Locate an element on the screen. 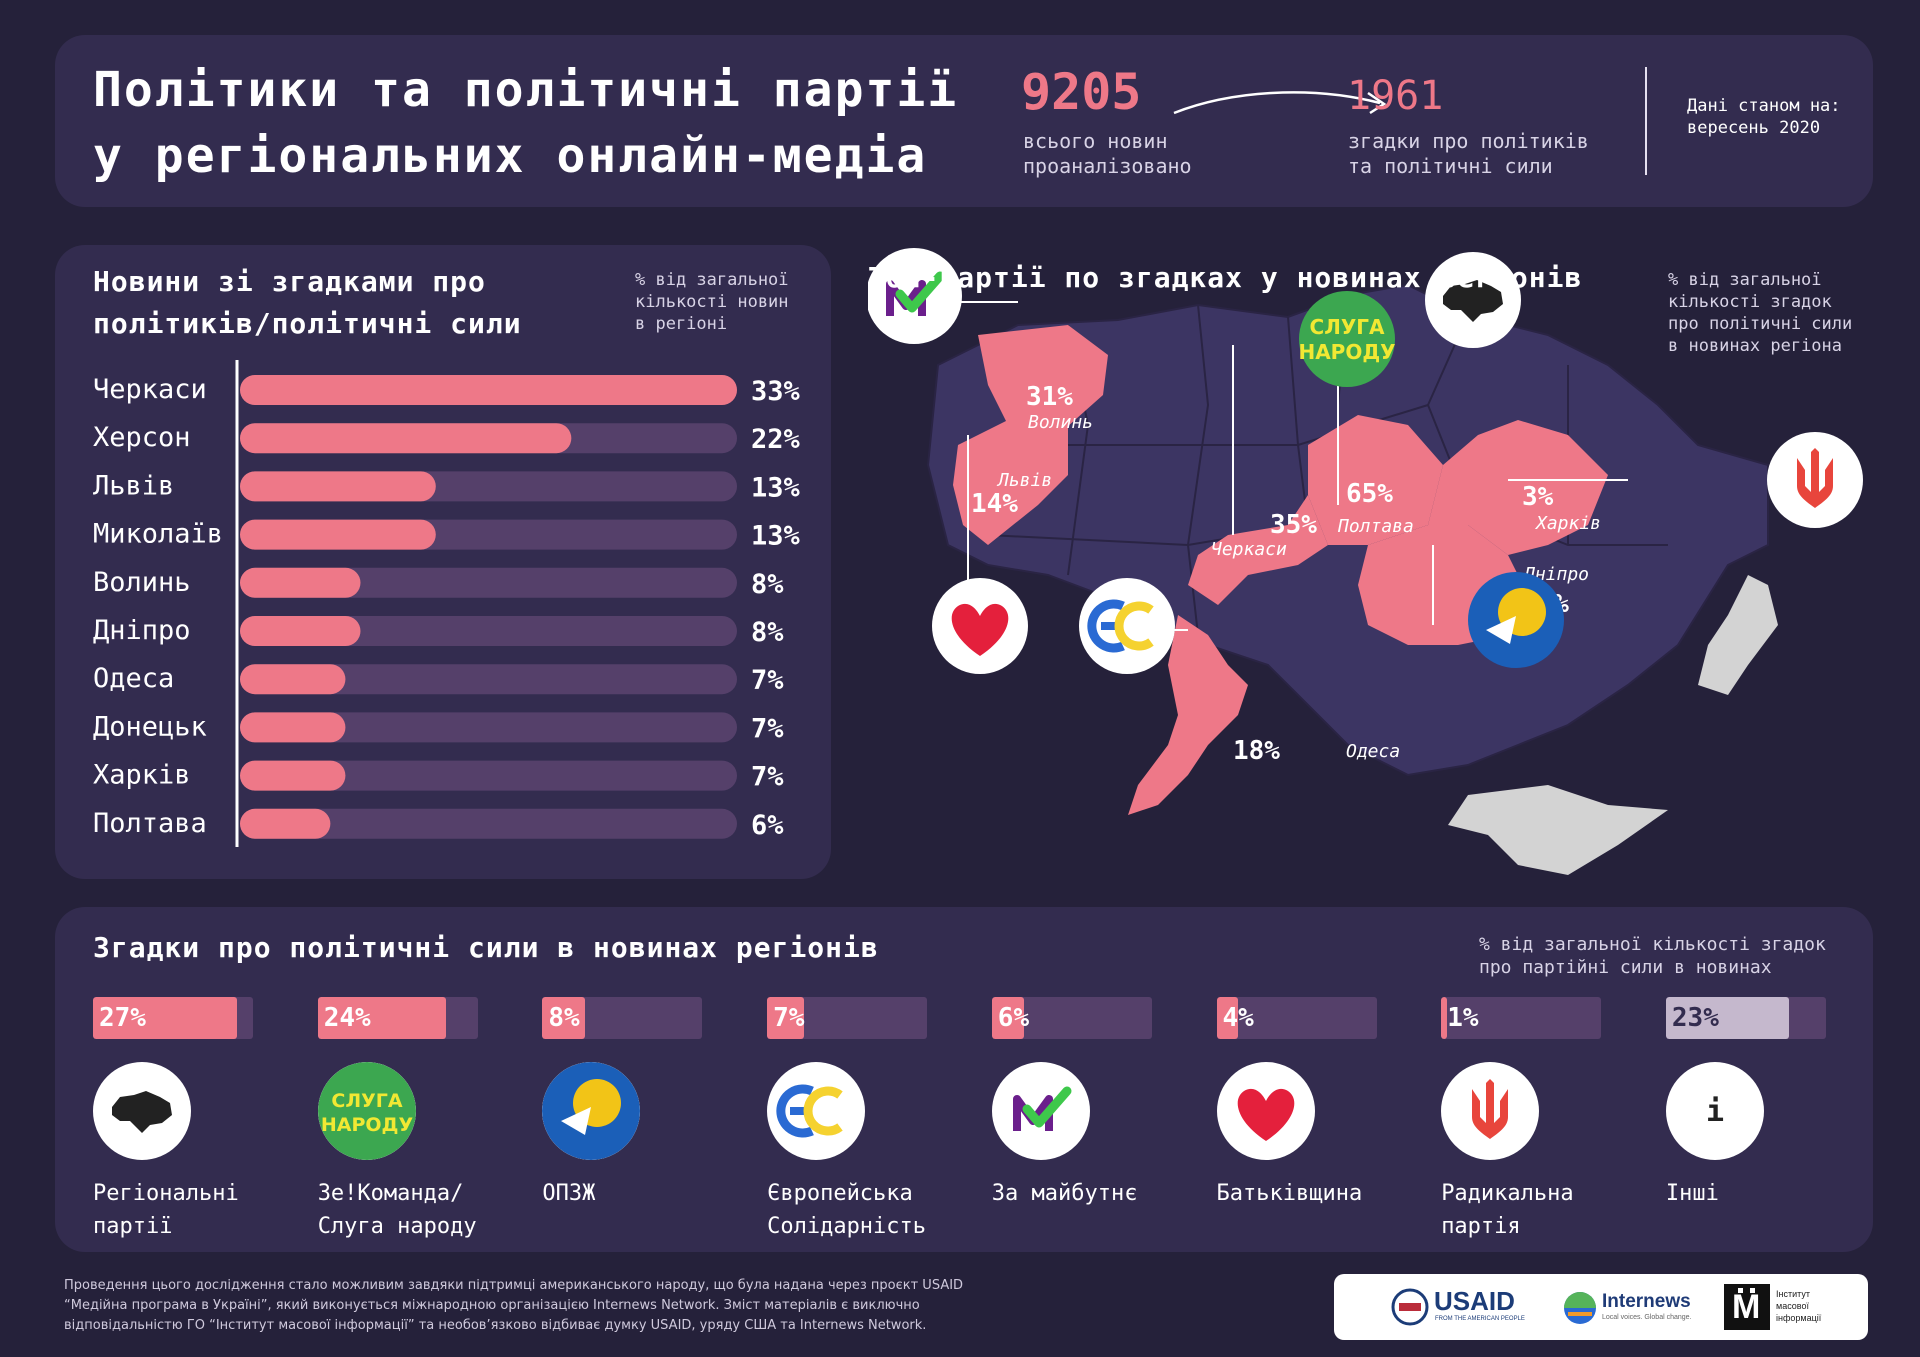  parties-note-2: про партійні сили в новинах is located at coordinates (1625, 967).